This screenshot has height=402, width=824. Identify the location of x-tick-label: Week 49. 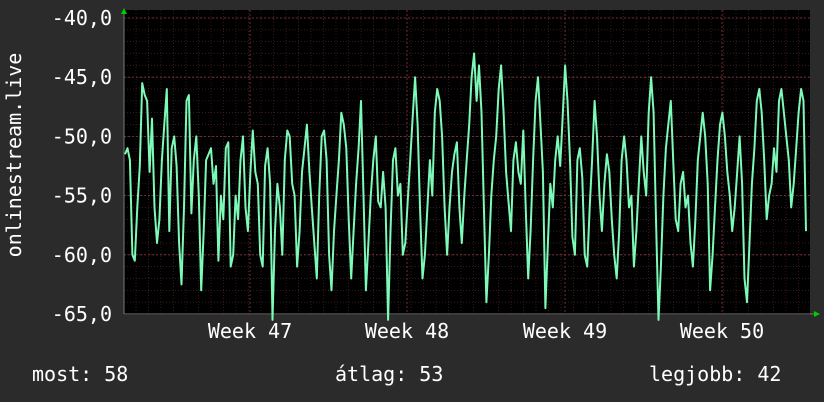
(565, 331).